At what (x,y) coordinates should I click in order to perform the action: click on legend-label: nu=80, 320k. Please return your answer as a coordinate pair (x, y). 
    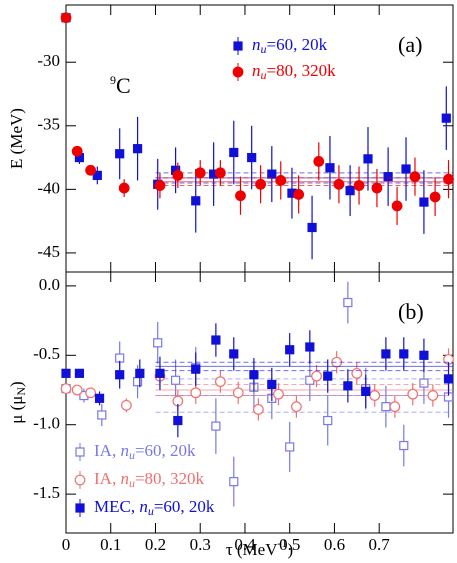
    Looking at the image, I should click on (294, 71).